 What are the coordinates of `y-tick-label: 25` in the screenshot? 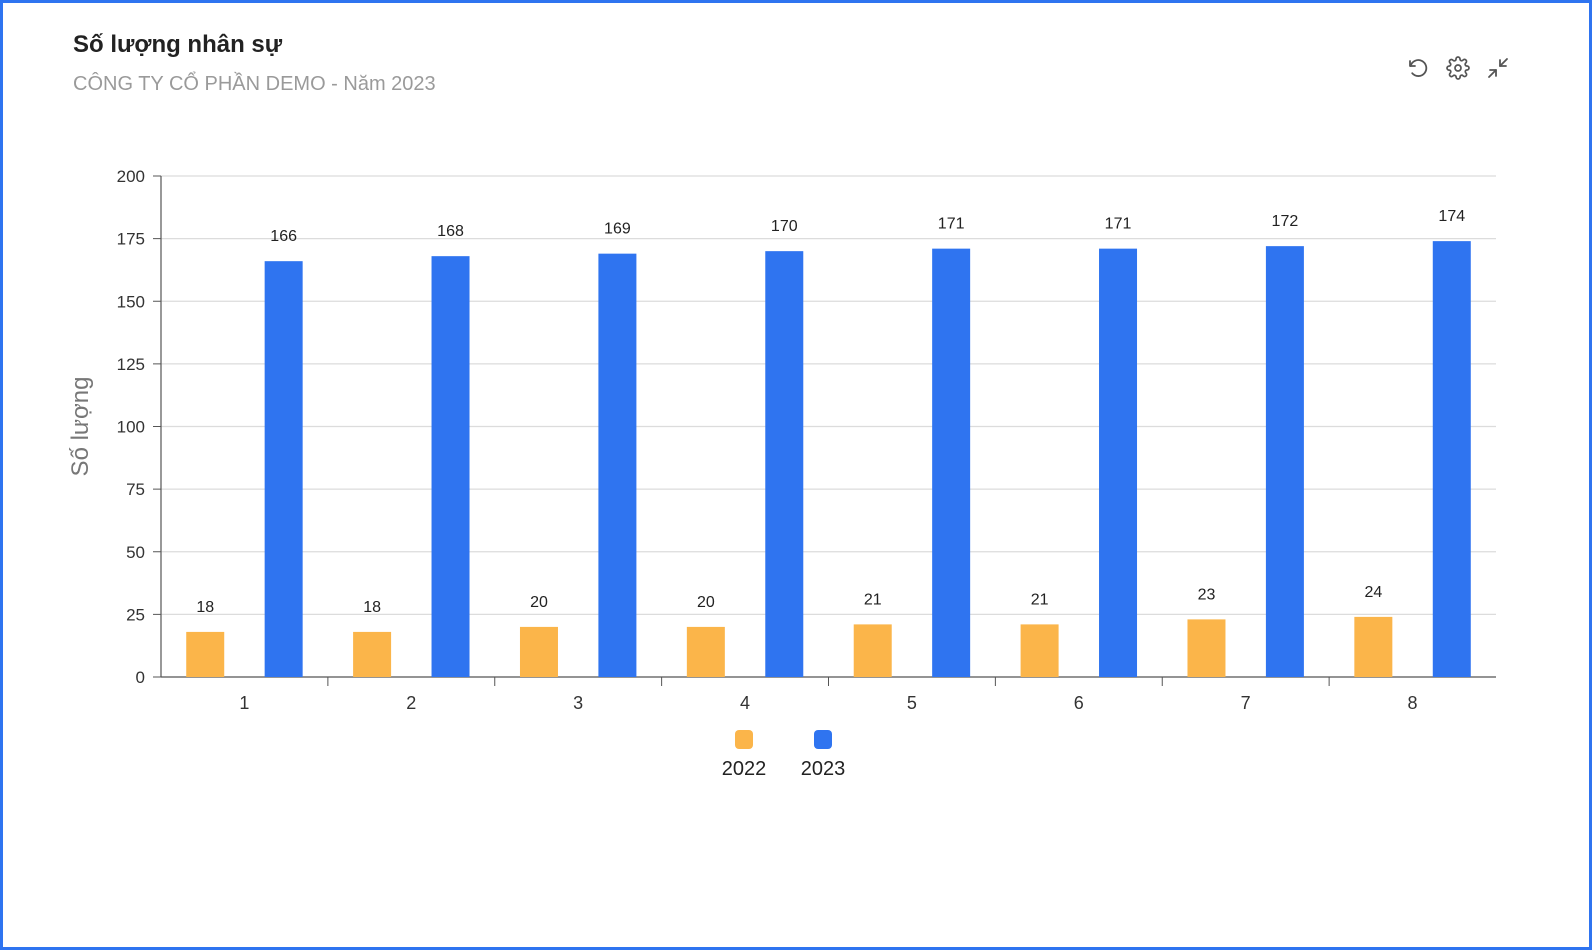 It's located at (135, 614).